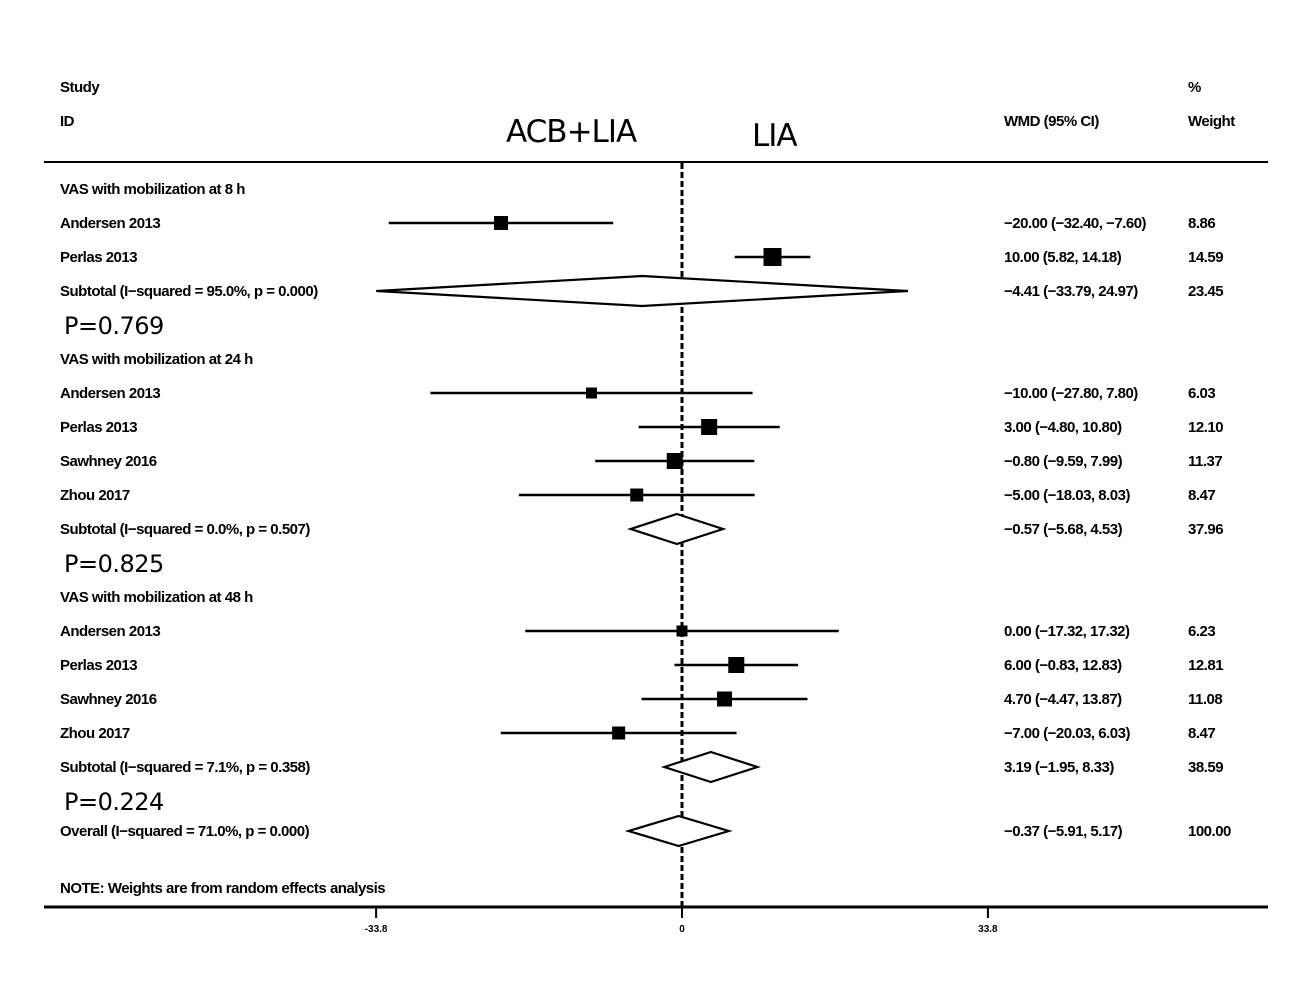 This screenshot has height=1002, width=1303. Describe the element at coordinates (1205, 767) in the screenshot. I see `weight-label: 38.59` at that location.